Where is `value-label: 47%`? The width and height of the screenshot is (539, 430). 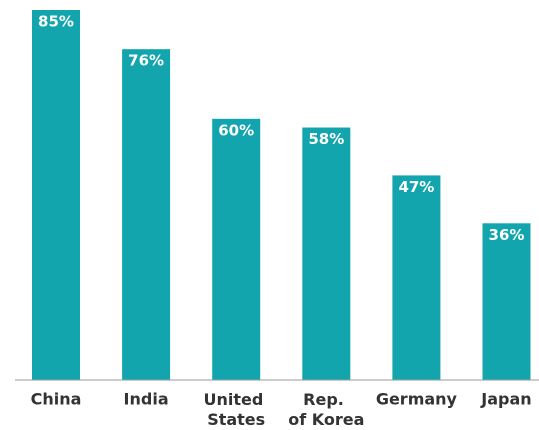
value-label: 47% is located at coordinates (416, 187).